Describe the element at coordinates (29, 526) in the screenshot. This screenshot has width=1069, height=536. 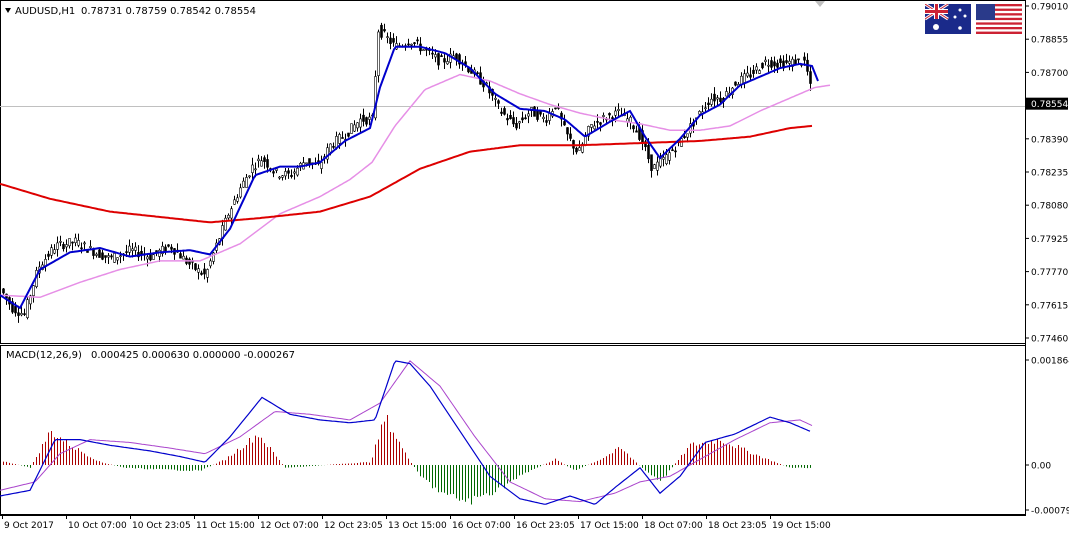
I see `time-tick-label: 9 Oct 2017` at that location.